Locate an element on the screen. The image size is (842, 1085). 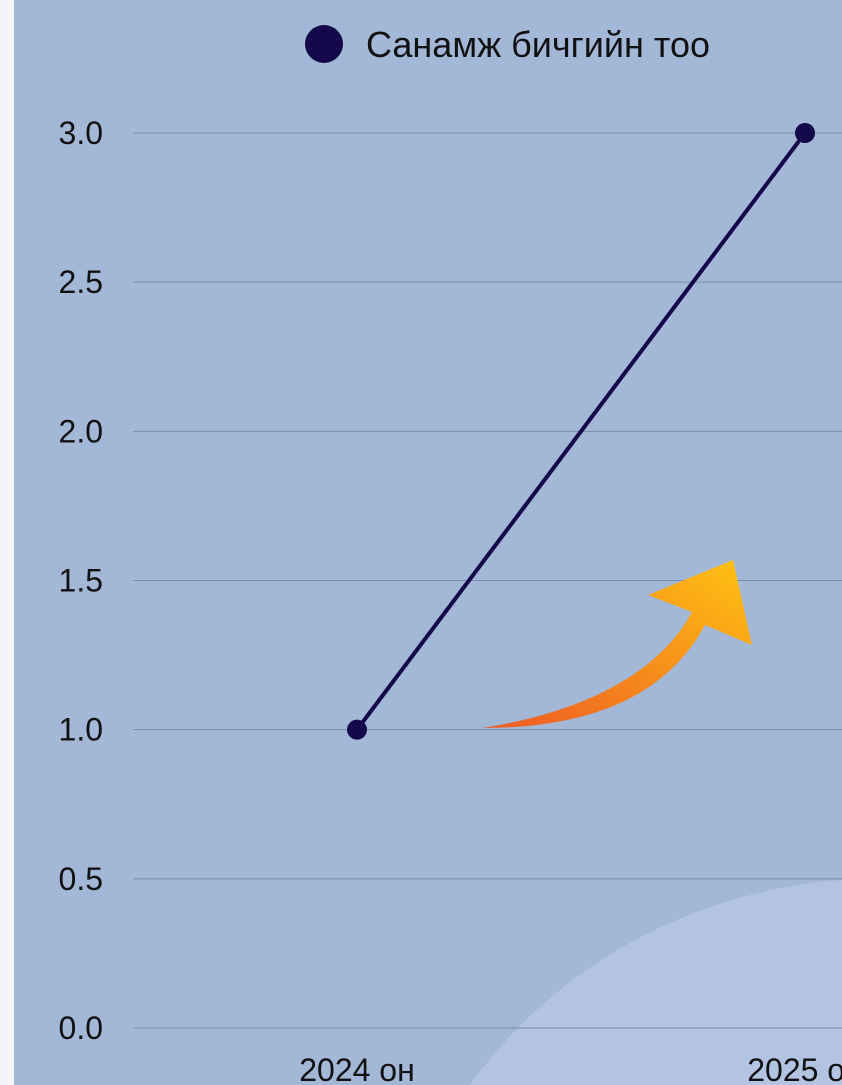
y-tick-label: 0.0 is located at coordinates (81, 1028).